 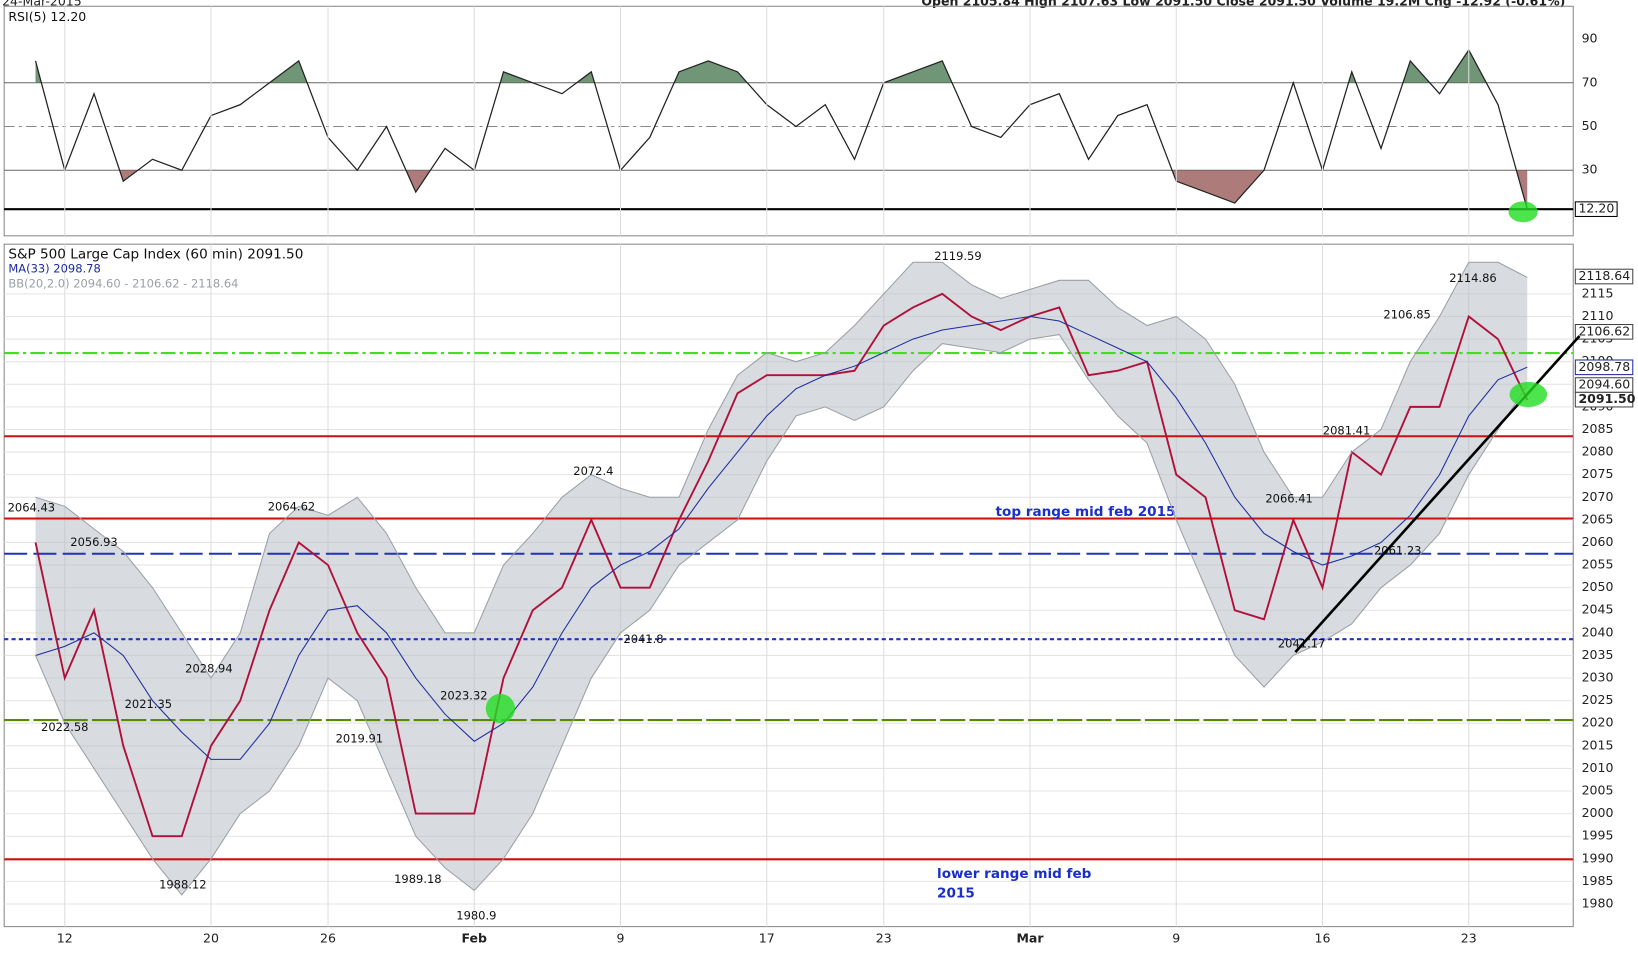 What do you see at coordinates (1590, 38) in the screenshot?
I see `y-tick-label: 90` at bounding box center [1590, 38].